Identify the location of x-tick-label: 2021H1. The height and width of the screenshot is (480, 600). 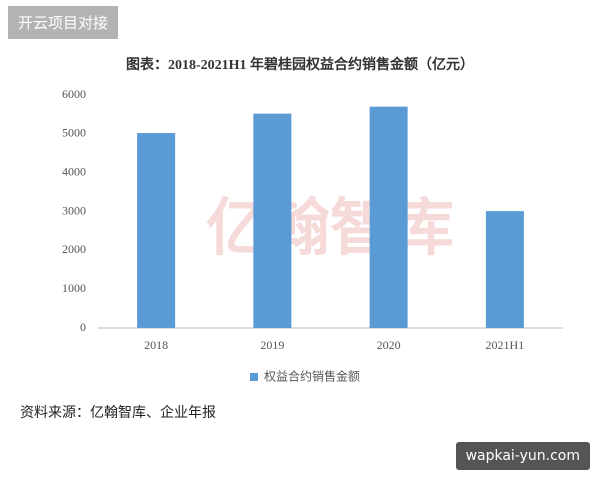
(505, 345).